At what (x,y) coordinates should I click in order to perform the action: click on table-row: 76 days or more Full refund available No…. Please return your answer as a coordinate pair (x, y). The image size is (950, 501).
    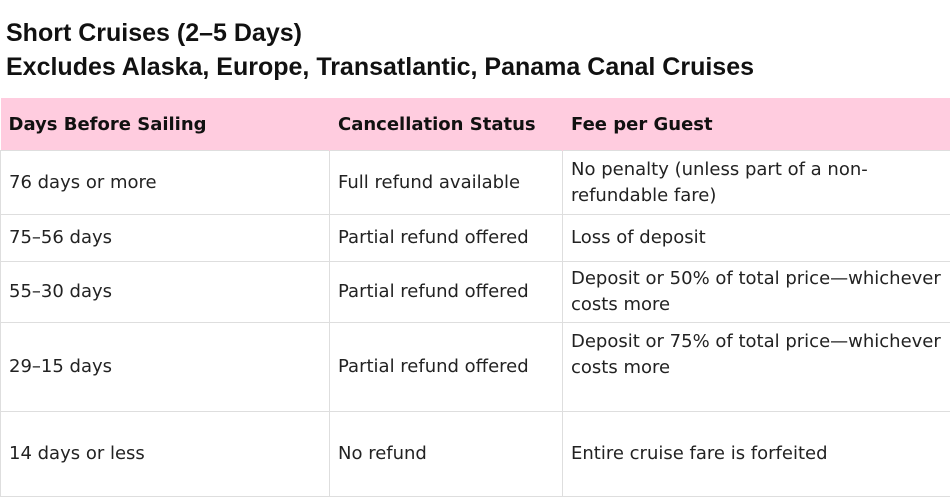
    Looking at the image, I should click on (475, 182).